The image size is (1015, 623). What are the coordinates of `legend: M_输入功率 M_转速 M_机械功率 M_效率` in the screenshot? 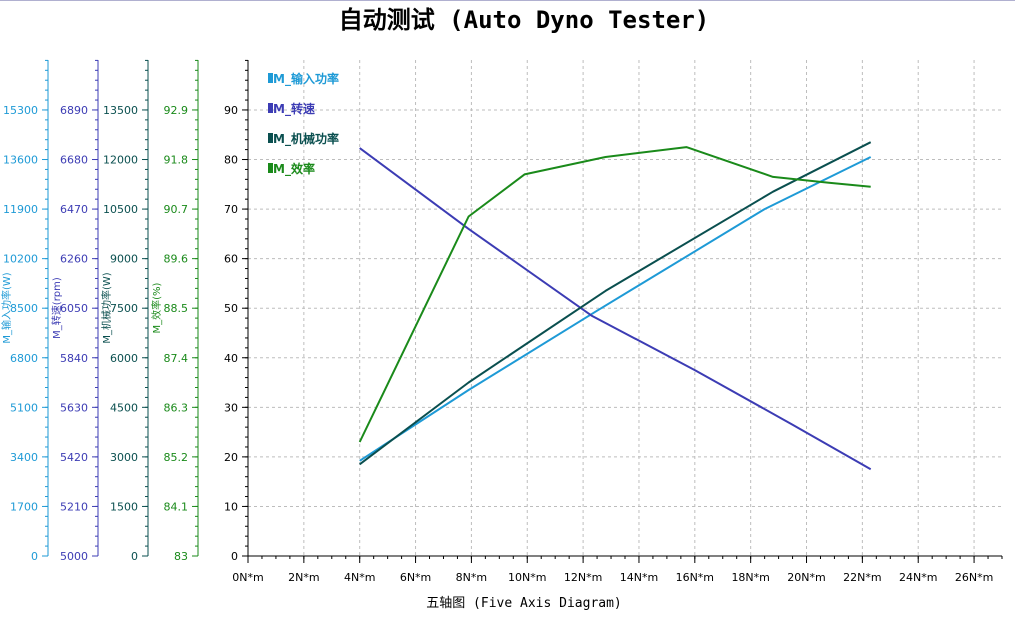 It's located at (303, 124).